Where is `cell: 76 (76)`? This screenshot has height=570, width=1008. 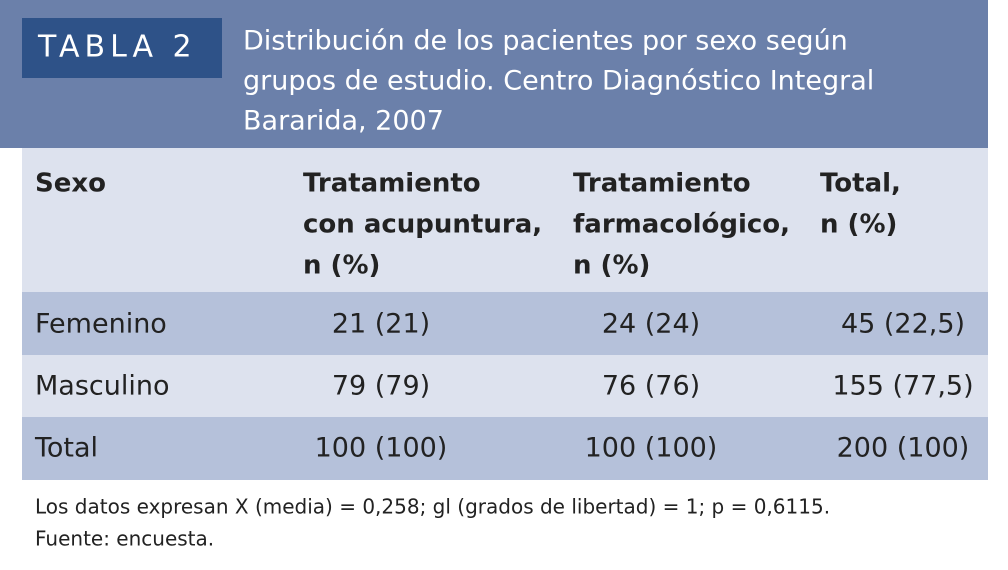 cell: 76 (76) is located at coordinates (651, 386).